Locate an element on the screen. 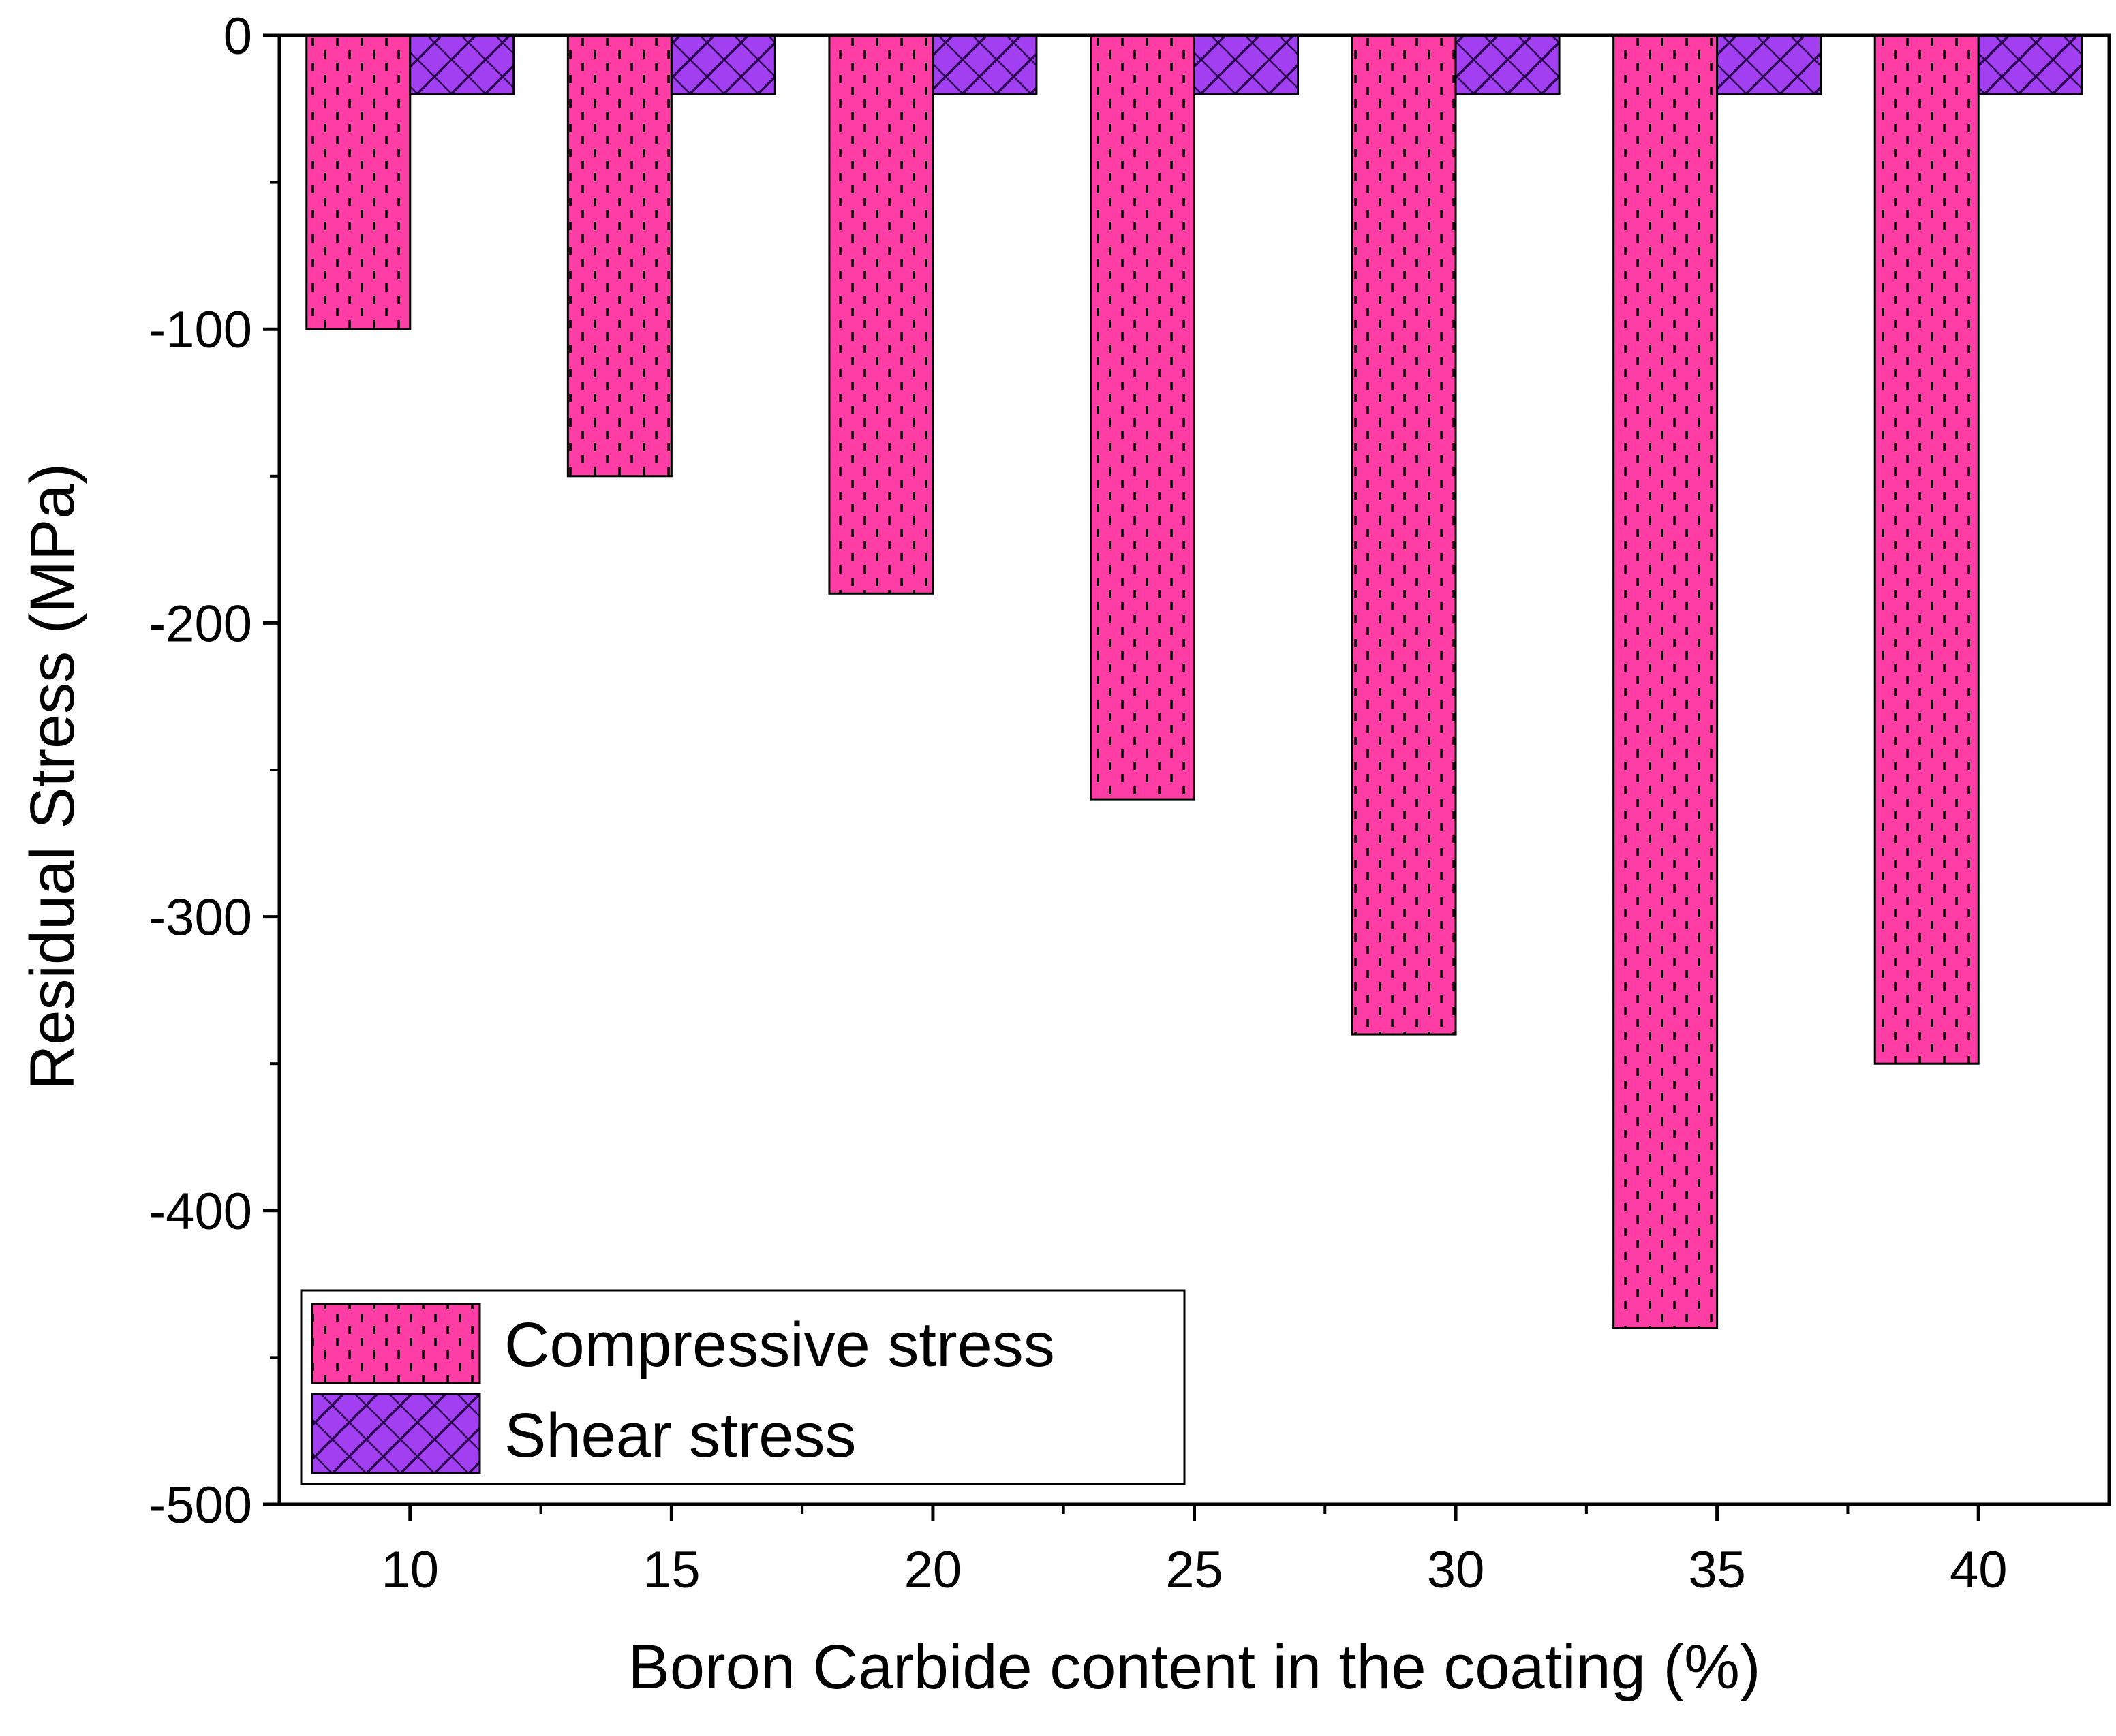  x-tick-label: 30 is located at coordinates (1456, 1570).